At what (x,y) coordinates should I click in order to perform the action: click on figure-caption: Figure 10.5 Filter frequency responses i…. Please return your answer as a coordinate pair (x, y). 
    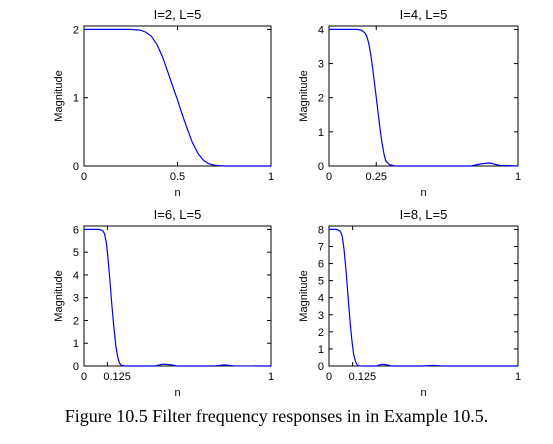
    Looking at the image, I should click on (276, 416).